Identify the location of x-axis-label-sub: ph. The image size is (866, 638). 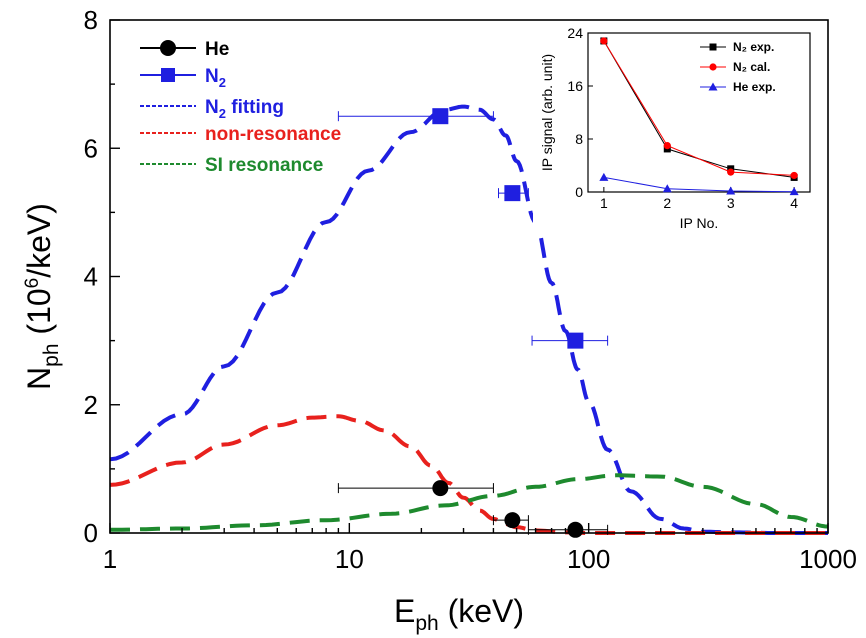
(426, 623).